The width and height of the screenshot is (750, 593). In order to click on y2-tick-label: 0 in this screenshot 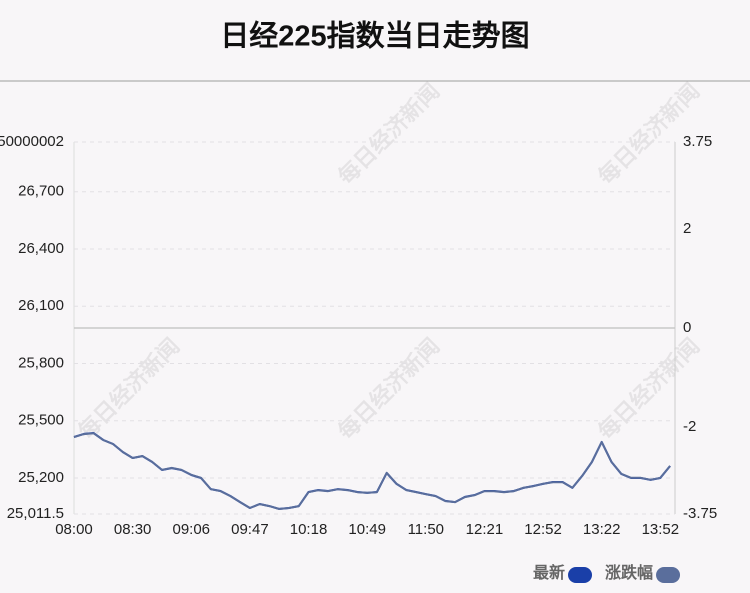, I will do `click(687, 327)`.